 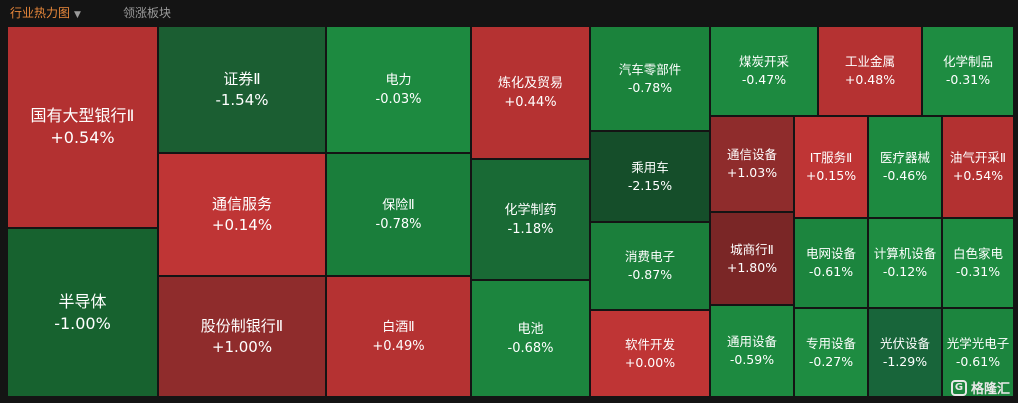 I want to click on tile-name: 证券Ⅱ, so click(x=242, y=78).